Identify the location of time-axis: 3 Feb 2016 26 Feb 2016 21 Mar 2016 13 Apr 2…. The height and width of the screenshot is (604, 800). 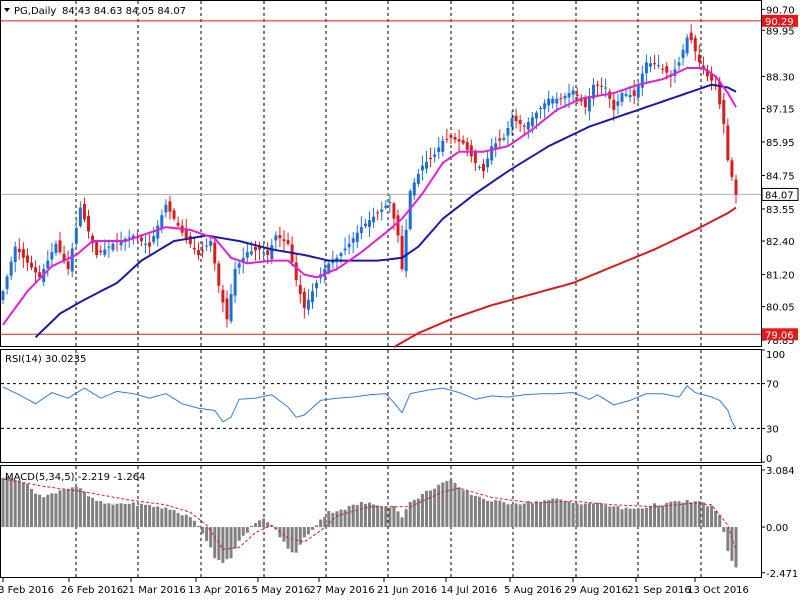
(374, 586).